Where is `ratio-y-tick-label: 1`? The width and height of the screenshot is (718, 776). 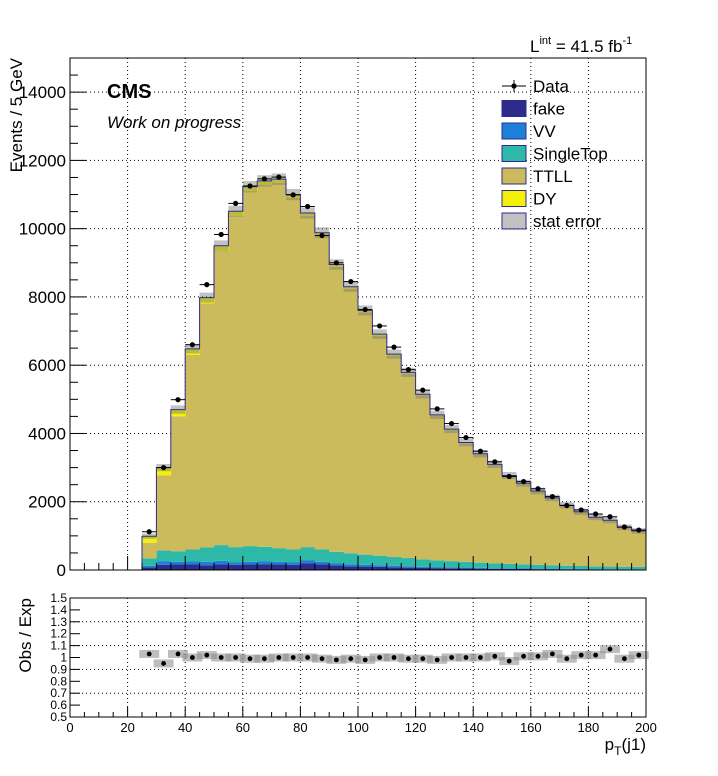
ratio-y-tick-label: 1 is located at coordinates (63, 658).